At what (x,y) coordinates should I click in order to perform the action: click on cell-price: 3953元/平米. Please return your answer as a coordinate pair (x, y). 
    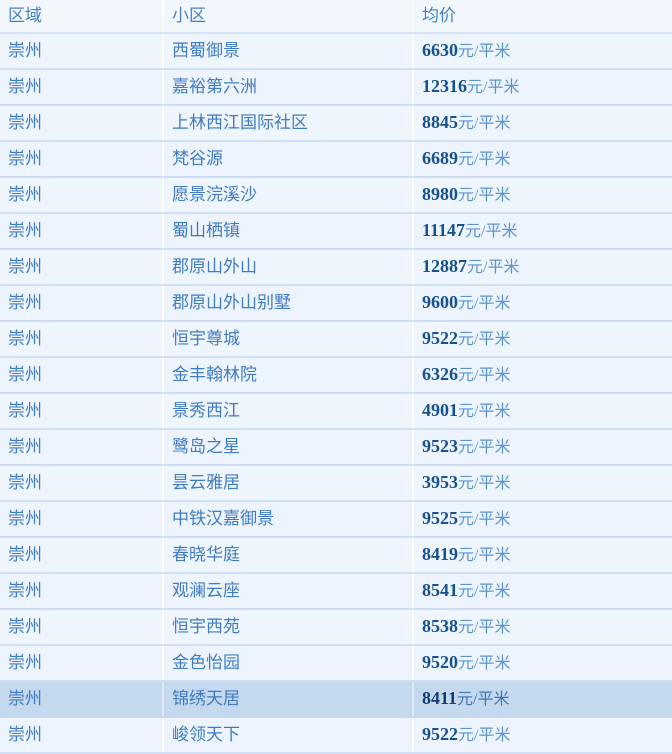
    Looking at the image, I should click on (542, 483).